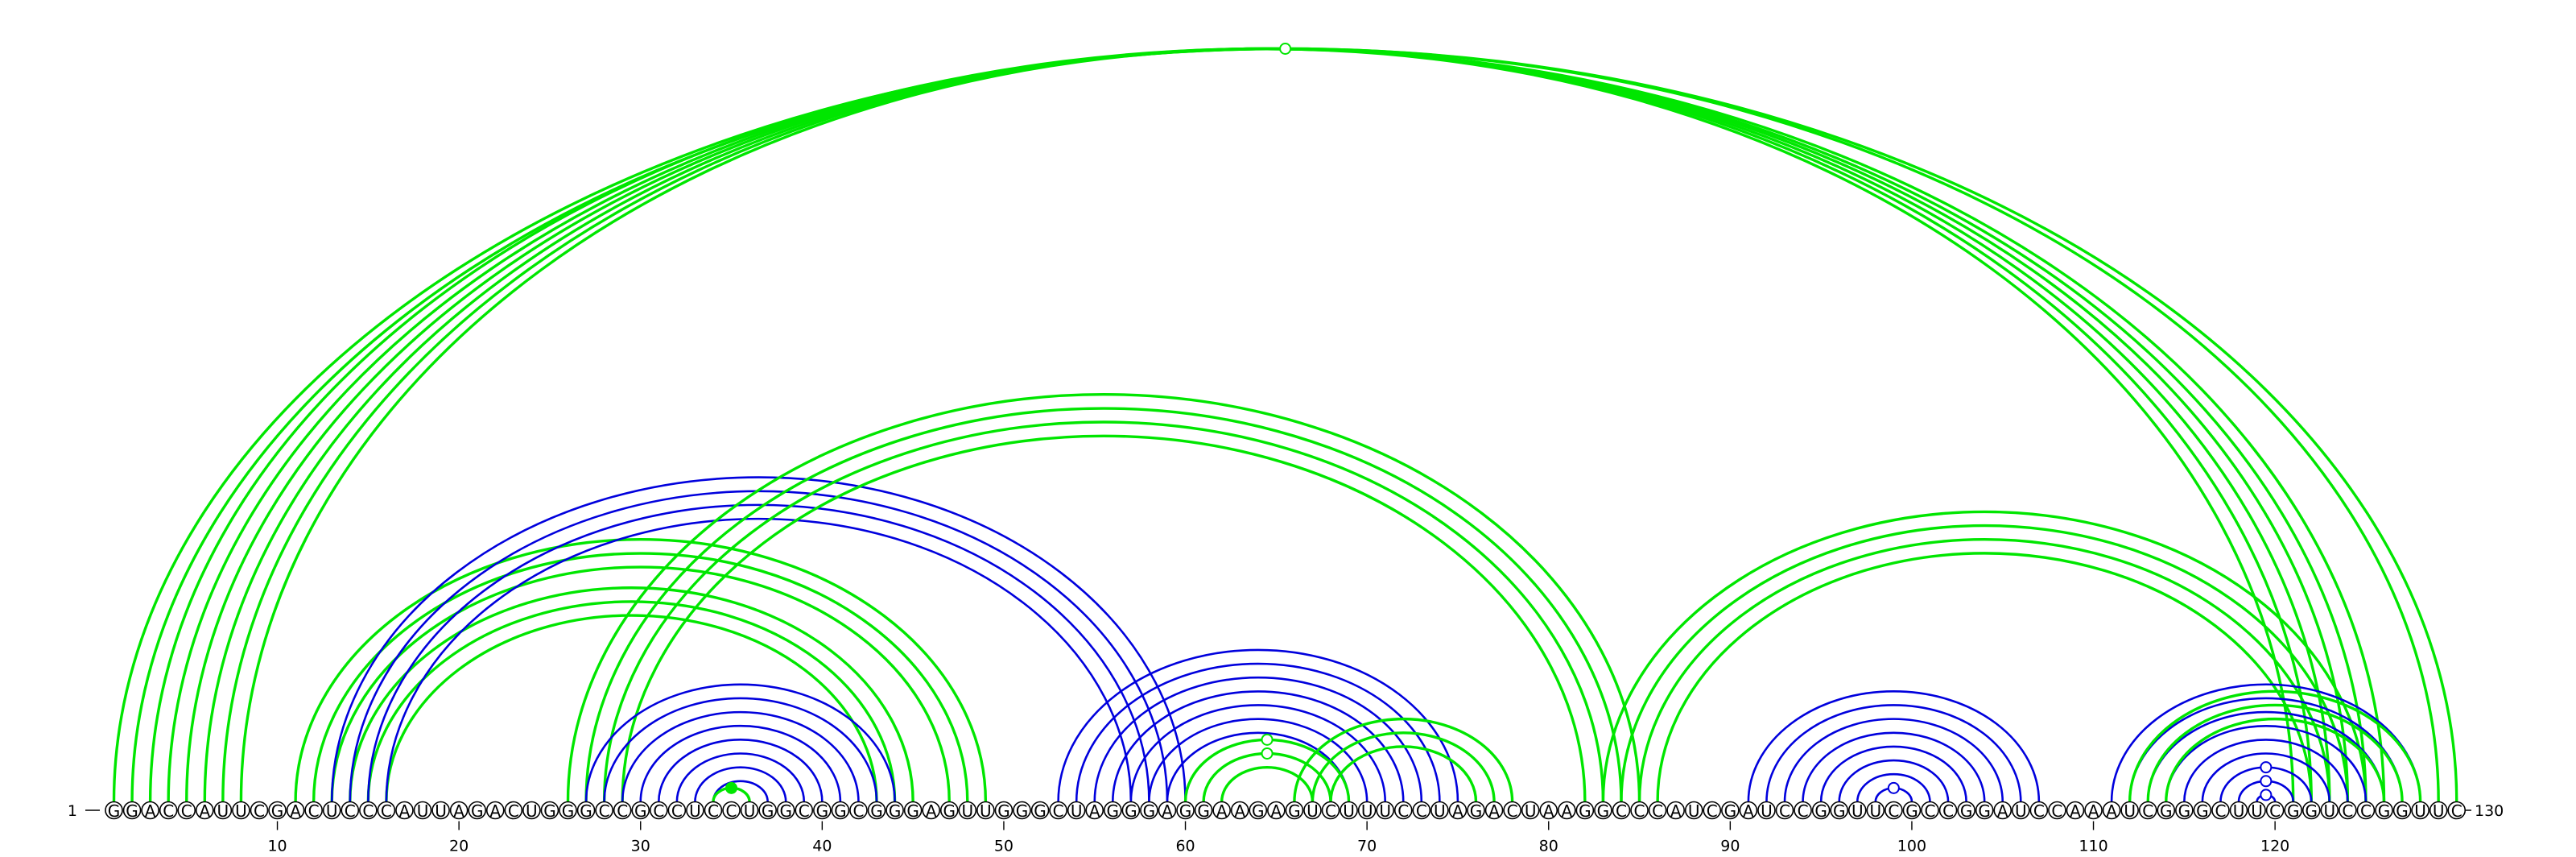 The width and height of the screenshot is (2576, 857). What do you see at coordinates (72, 811) in the screenshot?
I see `sequence-start-label: 1` at bounding box center [72, 811].